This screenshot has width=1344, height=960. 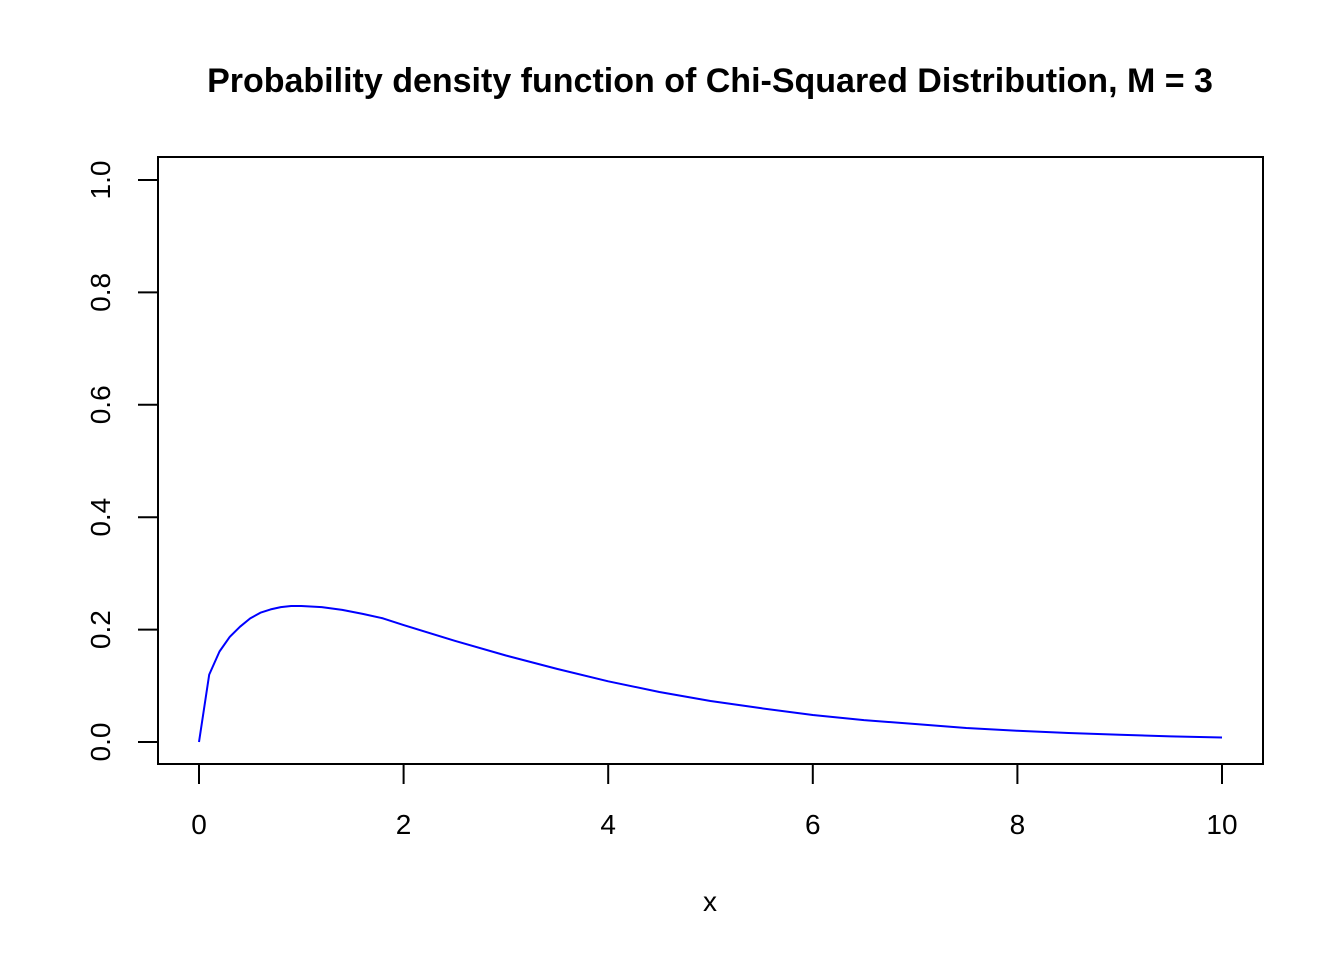 What do you see at coordinates (100, 180) in the screenshot?
I see `y-tick-label: 1.0` at bounding box center [100, 180].